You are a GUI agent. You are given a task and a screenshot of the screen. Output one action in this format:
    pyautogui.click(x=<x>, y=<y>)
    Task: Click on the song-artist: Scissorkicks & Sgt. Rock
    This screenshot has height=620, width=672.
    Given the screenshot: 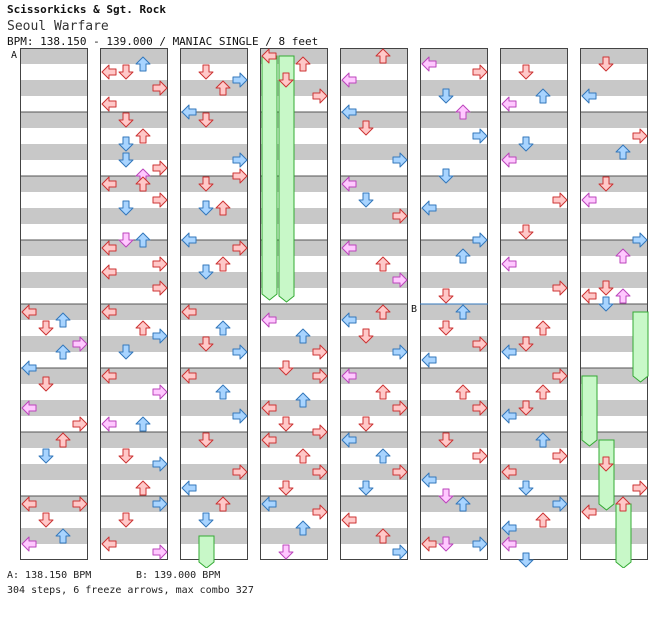 What is the action you would take?
    pyautogui.click(x=86, y=9)
    